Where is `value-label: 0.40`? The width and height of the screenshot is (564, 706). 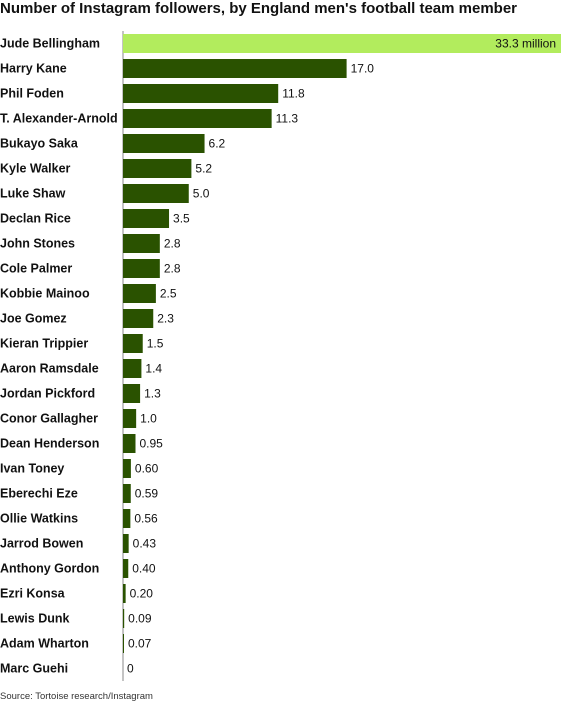
value-label: 0.40 is located at coordinates (144, 569).